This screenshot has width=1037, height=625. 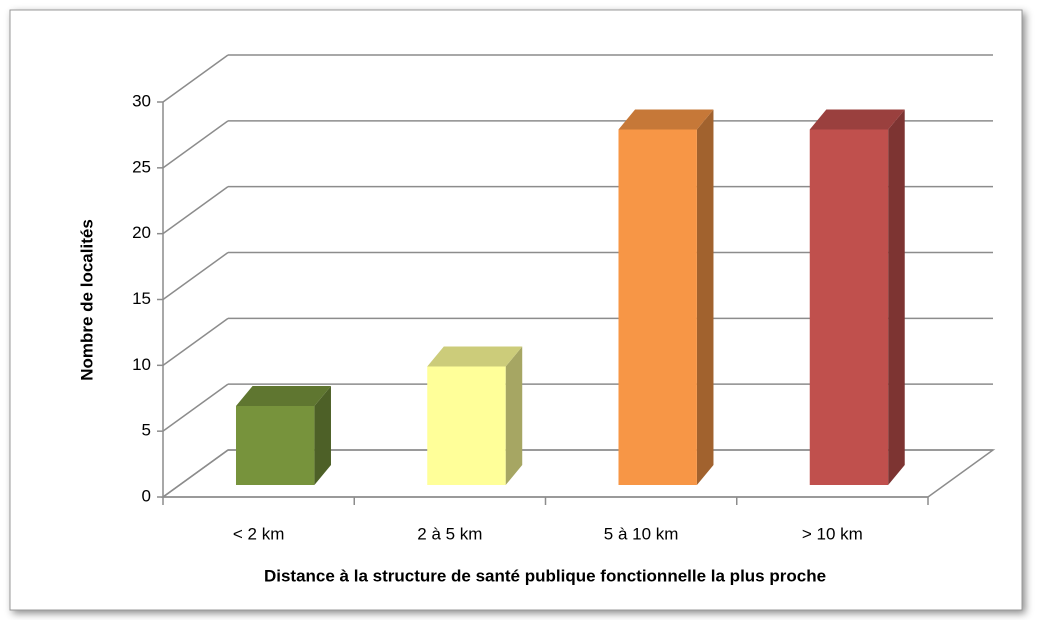 I want to click on y-axis-title: Nombre de localités, so click(x=86, y=300).